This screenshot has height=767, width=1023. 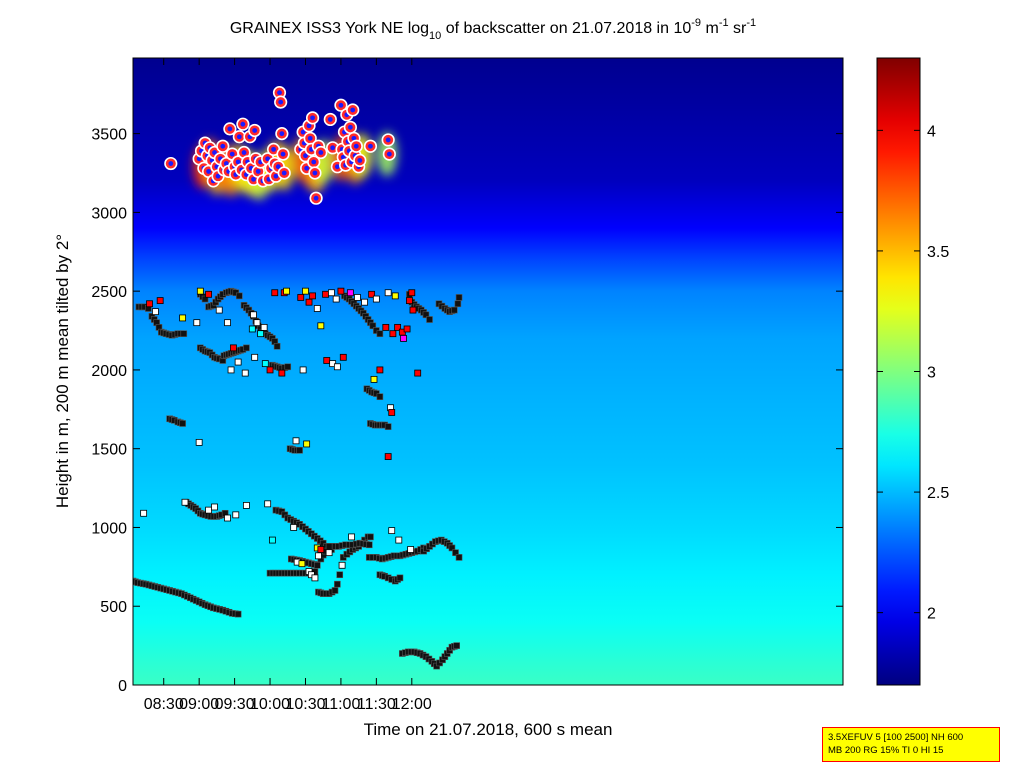 I want to click on y-tick-label: 0, so click(x=122, y=686).